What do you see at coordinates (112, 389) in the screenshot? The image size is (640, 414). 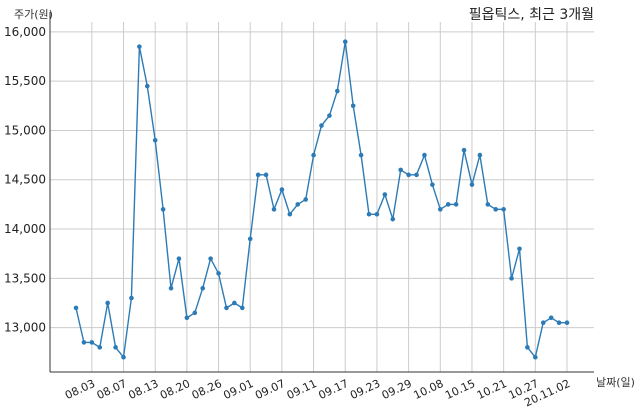 I see `x-tick-label: 08.07` at bounding box center [112, 389].